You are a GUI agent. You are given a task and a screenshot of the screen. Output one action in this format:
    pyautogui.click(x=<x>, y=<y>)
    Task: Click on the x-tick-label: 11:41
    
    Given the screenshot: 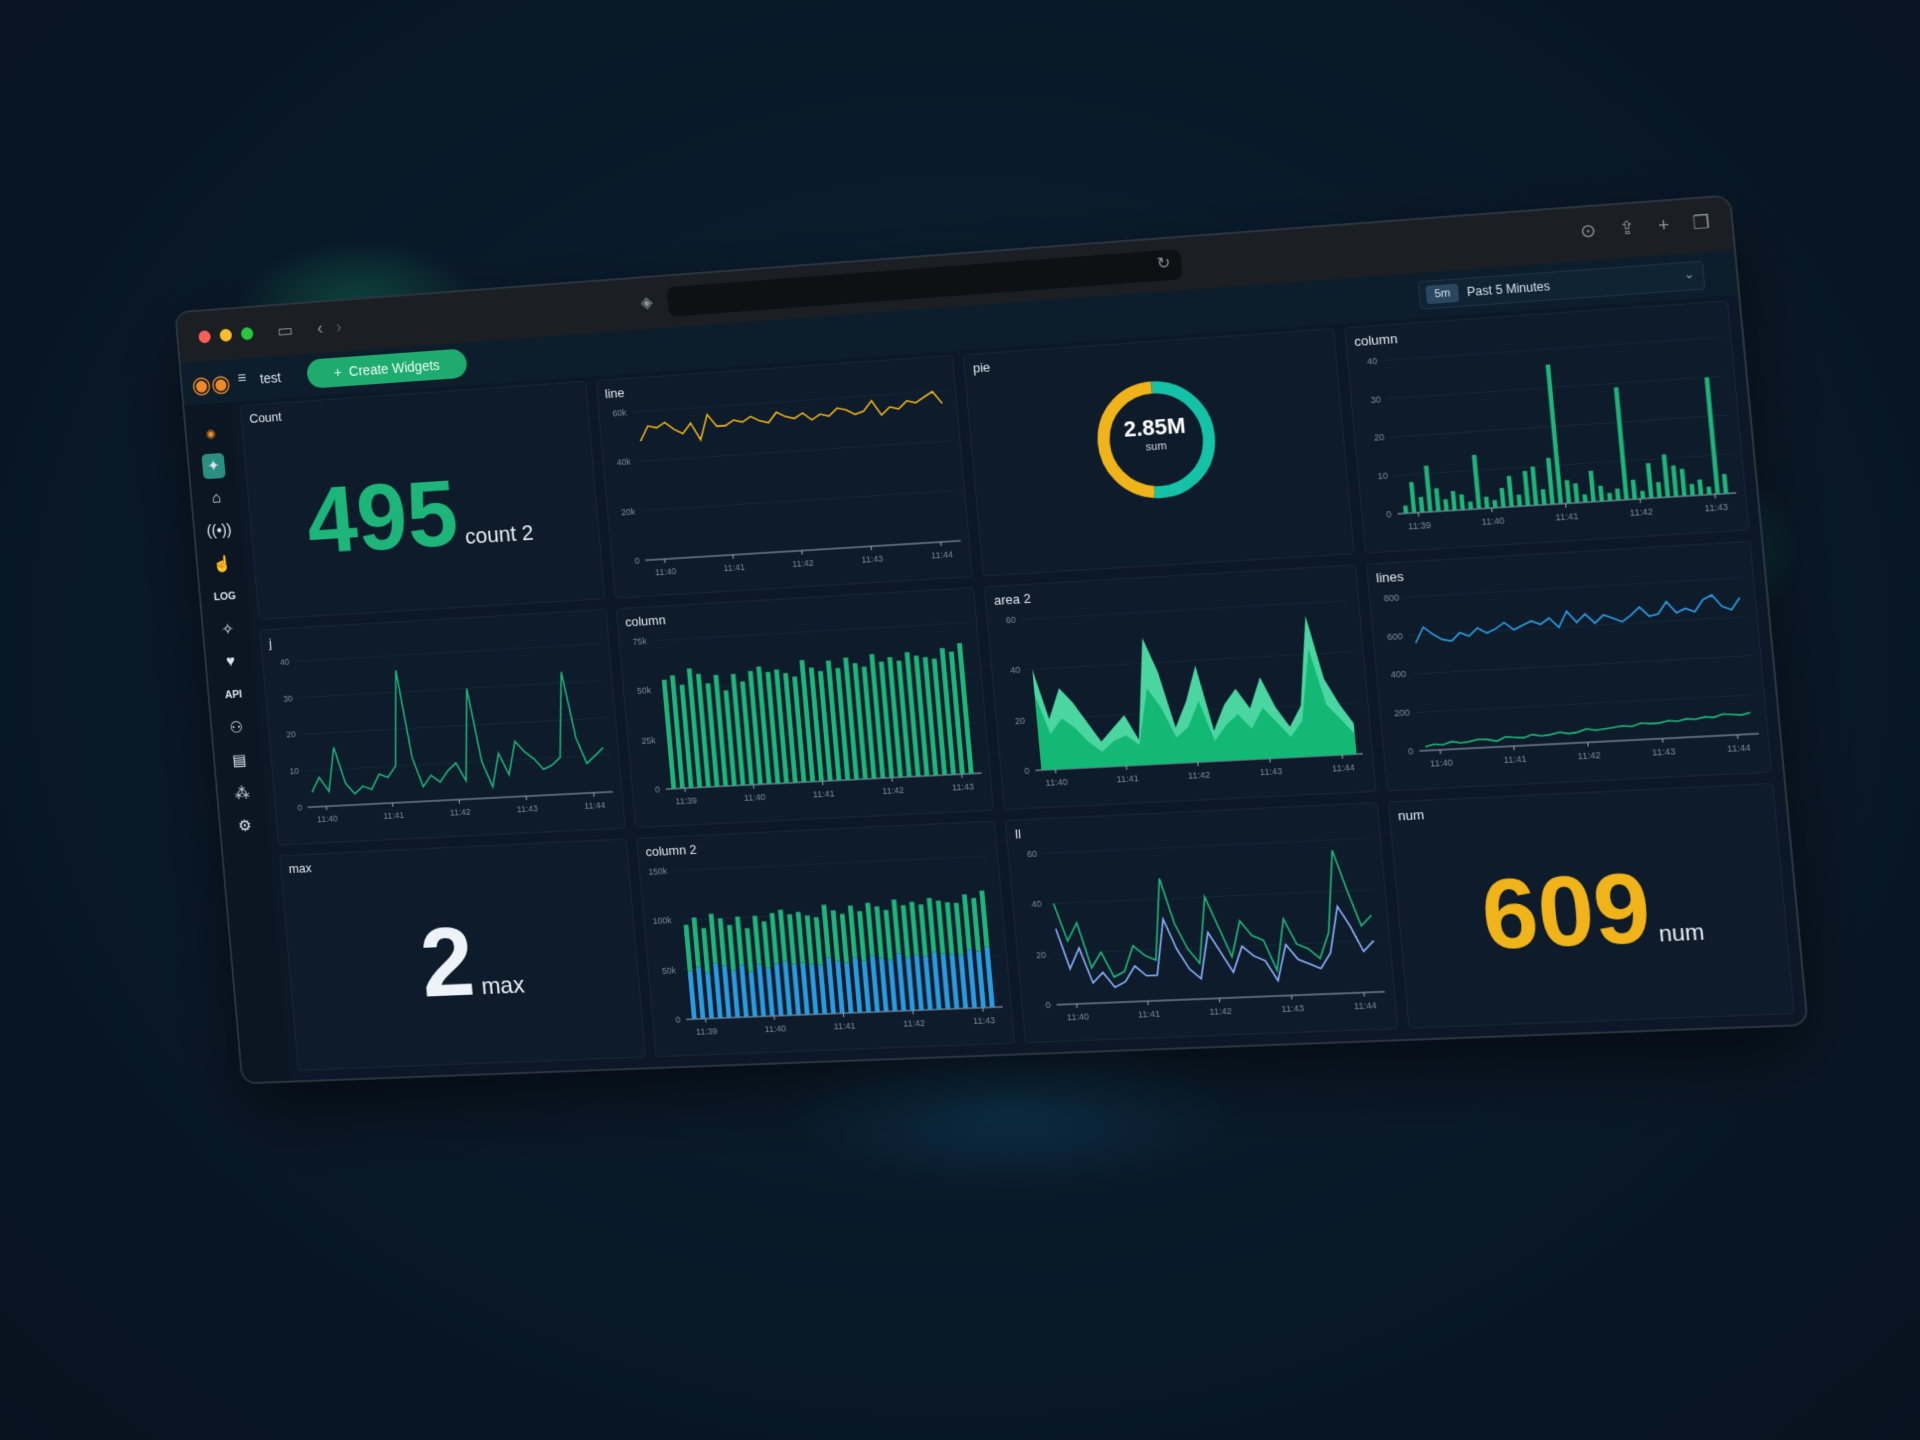 What is the action you would take?
    pyautogui.click(x=844, y=1025)
    